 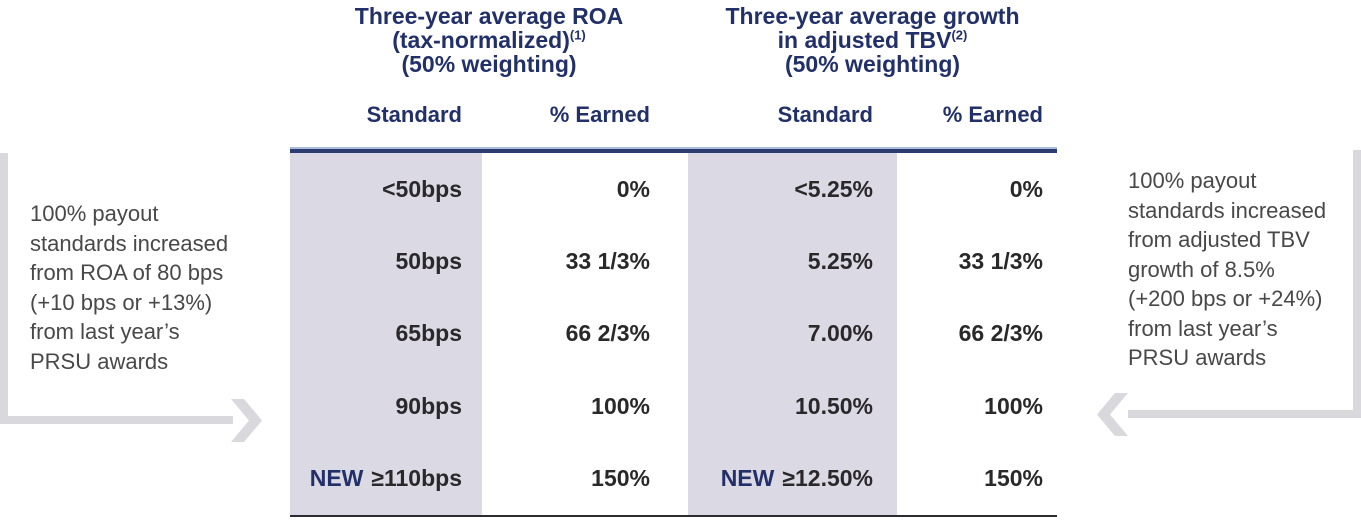 I want to click on table-row: 50bps 33 1/3% 5.25% 33 1/3%, so click(x=673, y=261).